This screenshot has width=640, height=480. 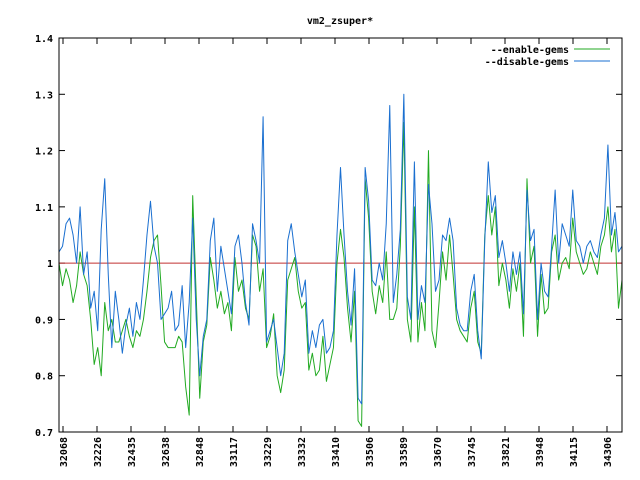 What do you see at coordinates (98, 452) in the screenshot?
I see `x-tick-label-32226: 32226` at bounding box center [98, 452].